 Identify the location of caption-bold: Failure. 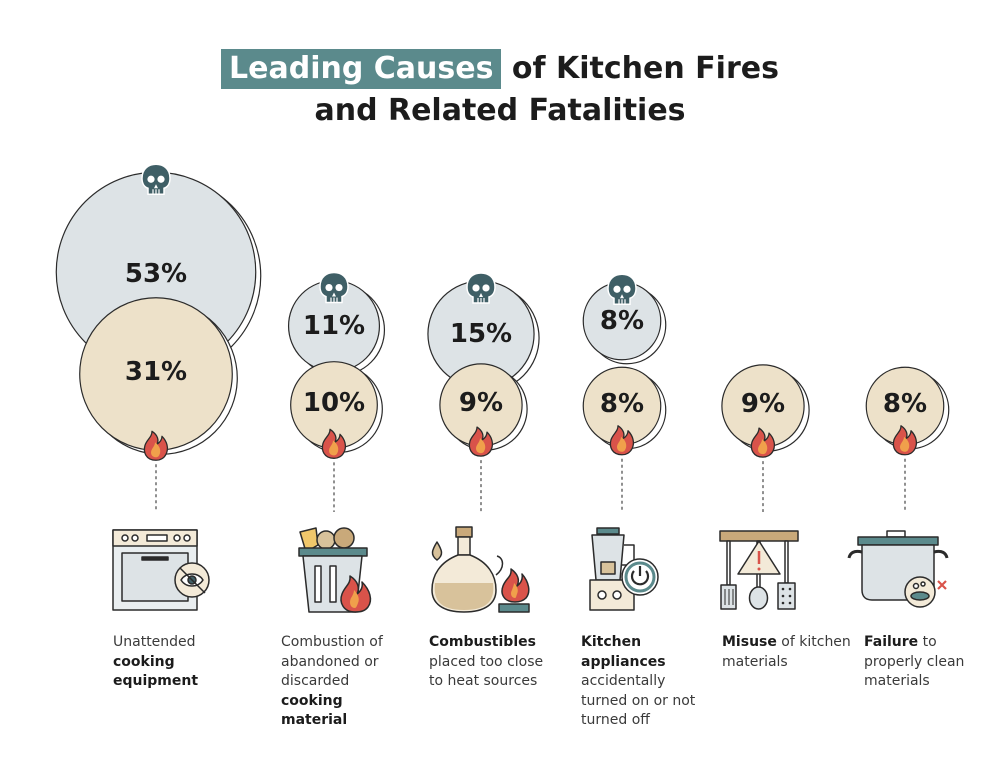
(891, 642).